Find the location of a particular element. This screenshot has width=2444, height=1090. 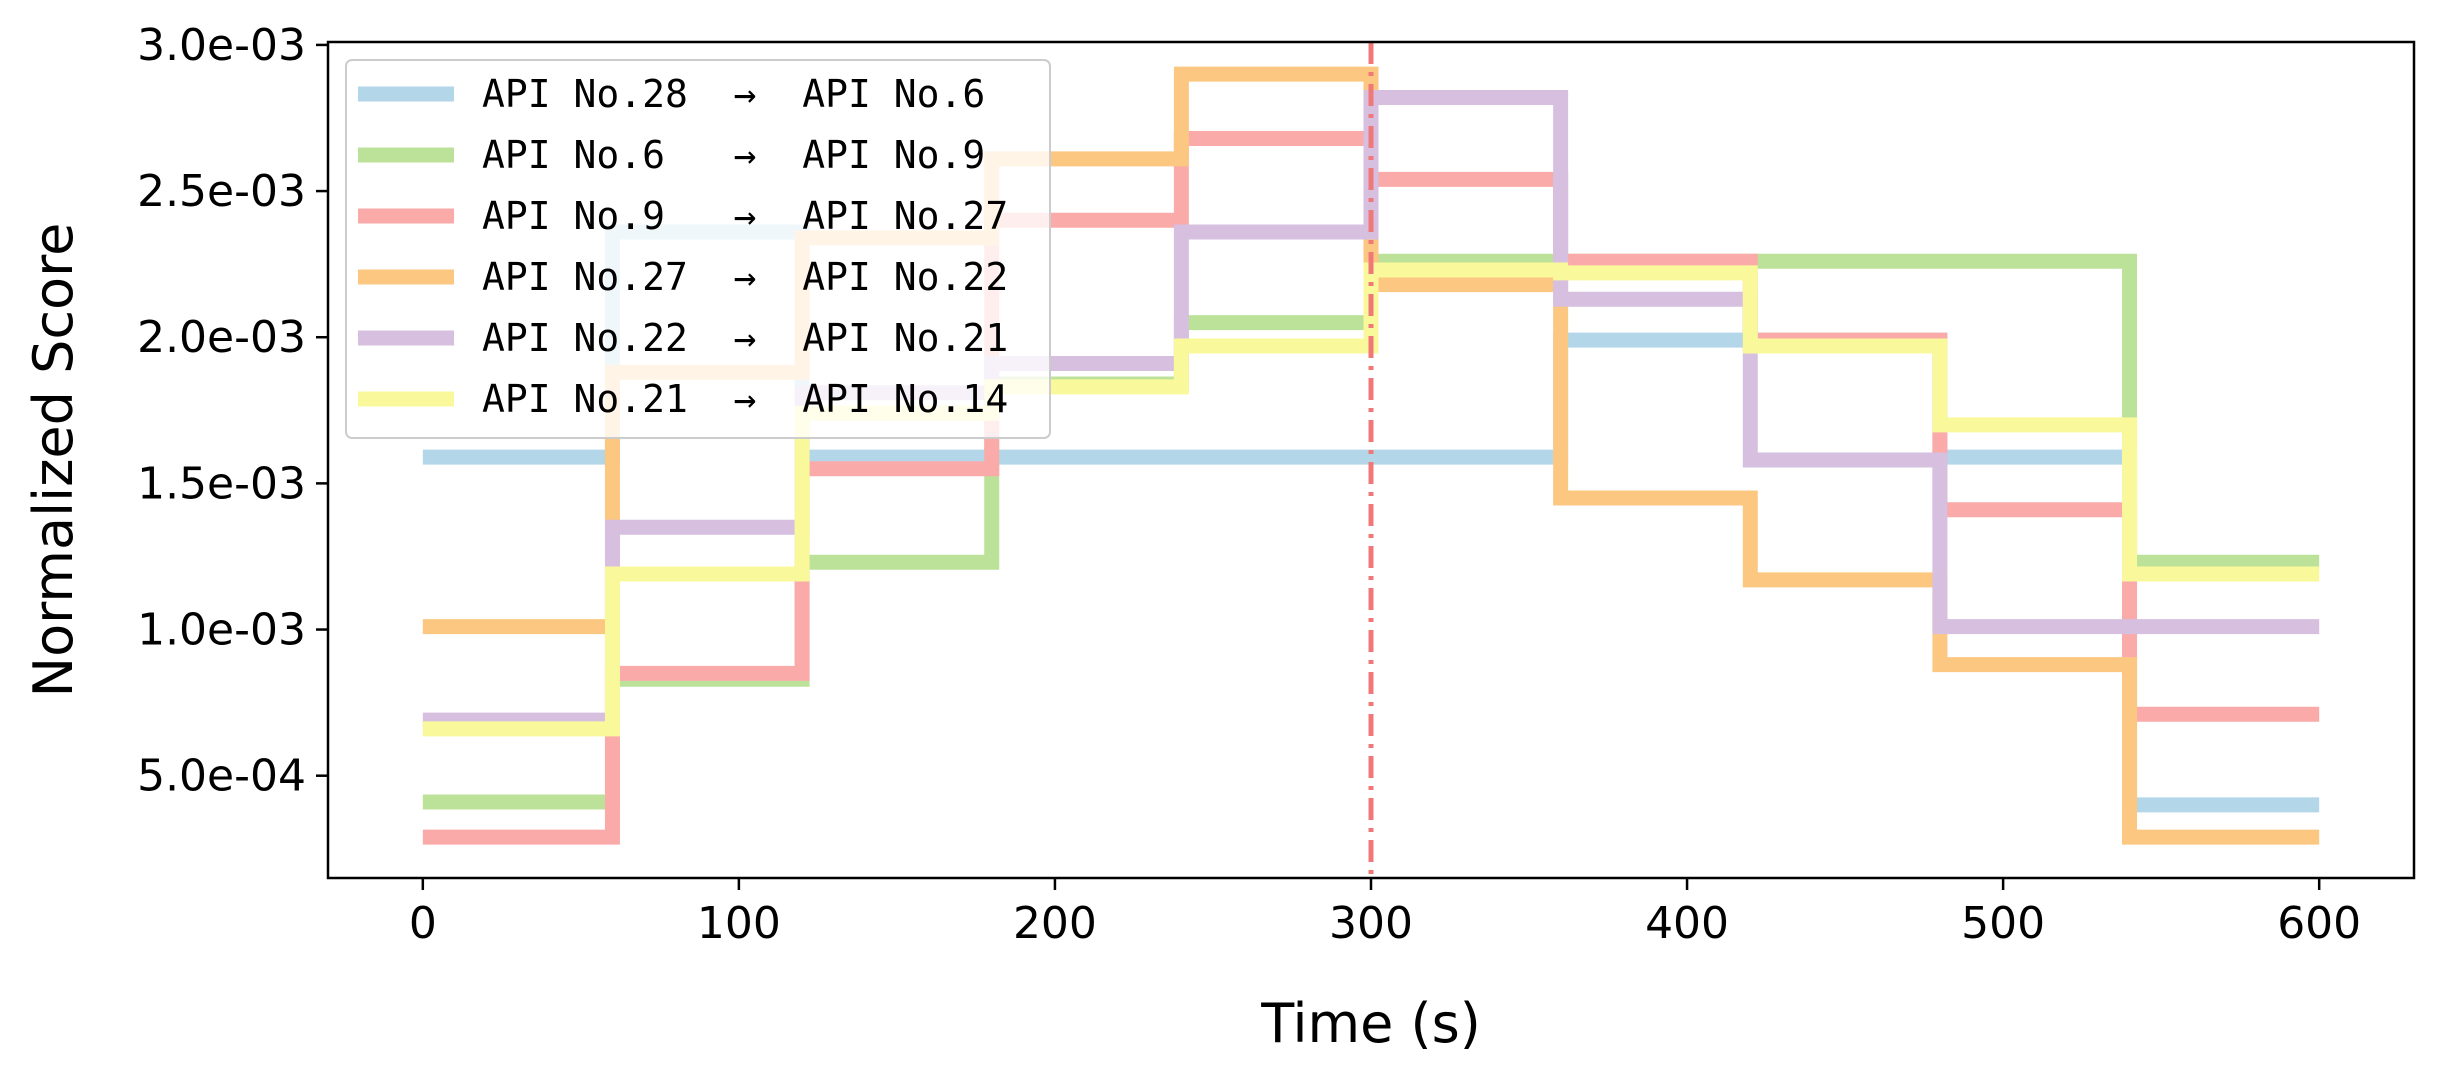

x-tick-label: 100 is located at coordinates (739, 923).